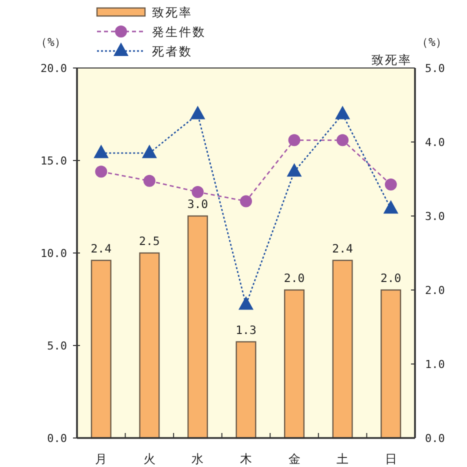 Image resolution: width=467 pixels, height=467 pixels. I want to click on y2-tick-label: 5.0, so click(435, 68).